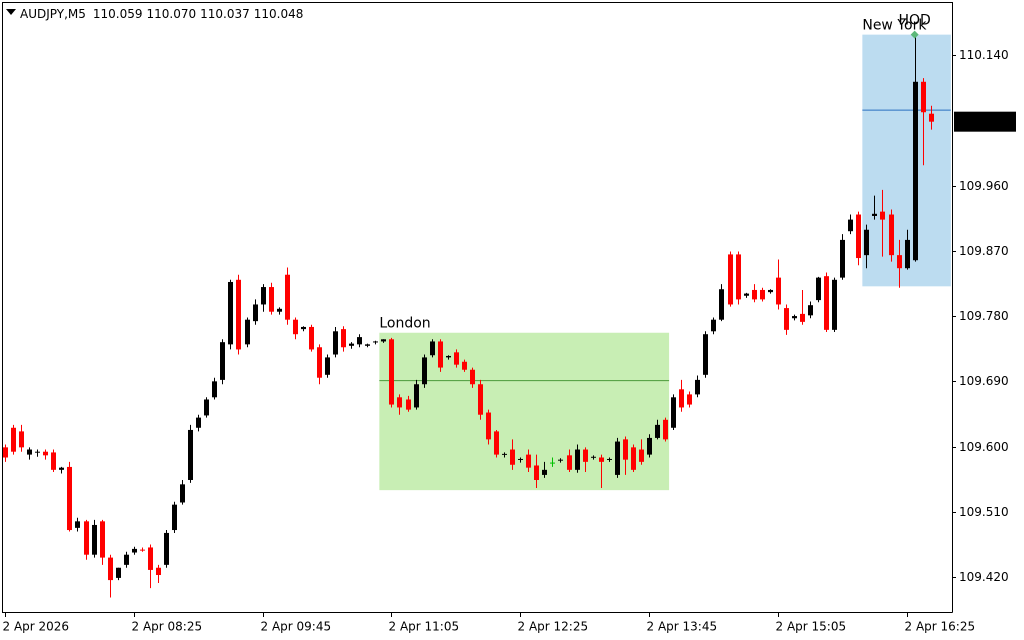 The height and width of the screenshot is (640, 1024). What do you see at coordinates (984, 55) in the screenshot?
I see `y-tick-label: 110.140` at bounding box center [984, 55].